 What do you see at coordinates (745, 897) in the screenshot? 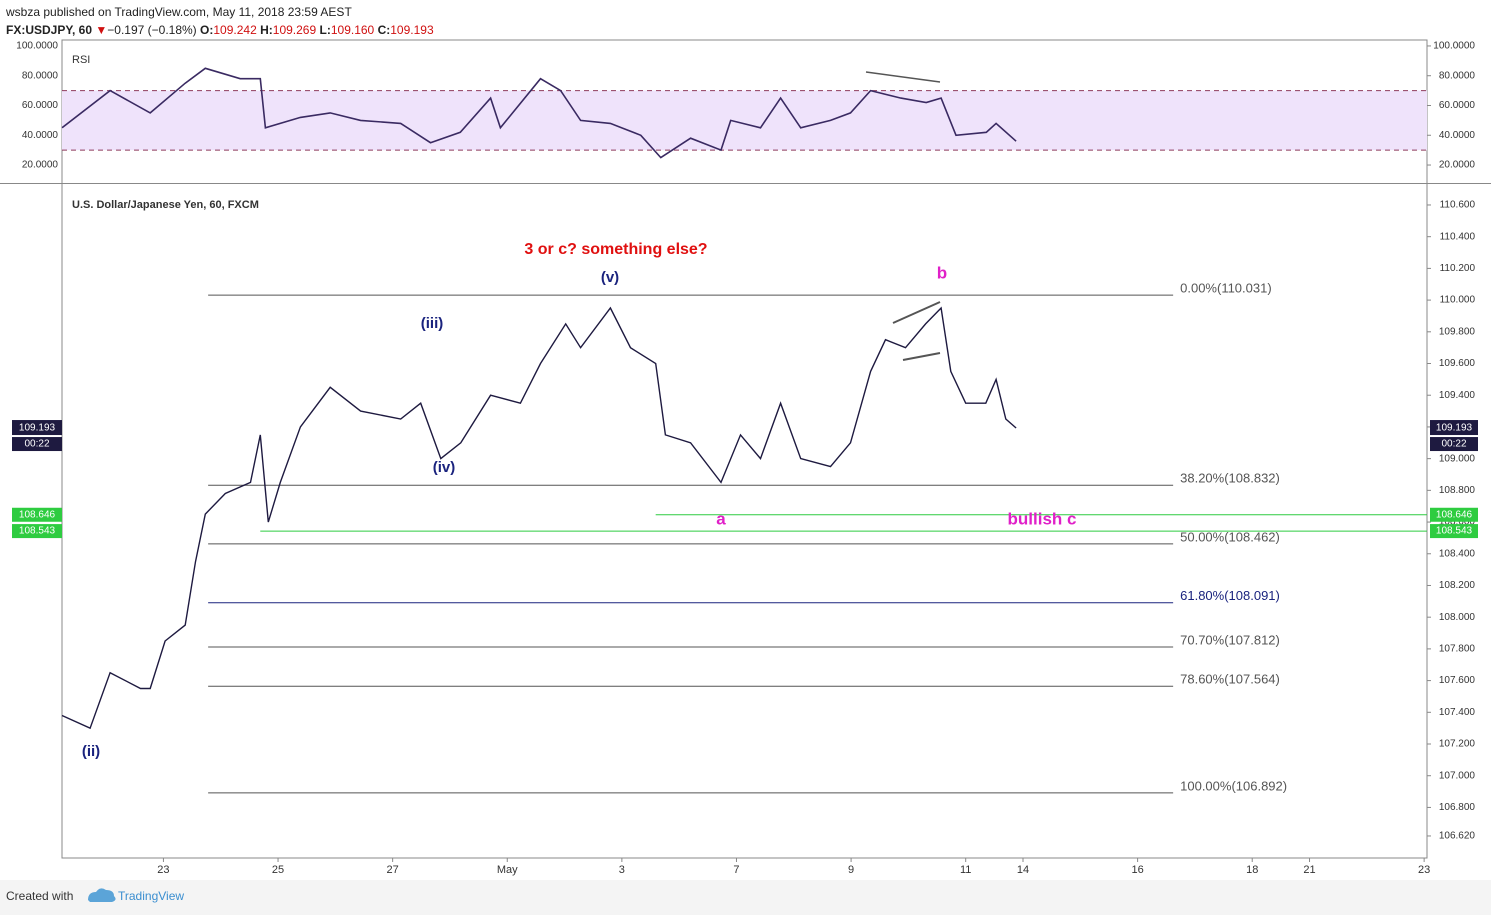
I see `footer-bar` at bounding box center [745, 897].